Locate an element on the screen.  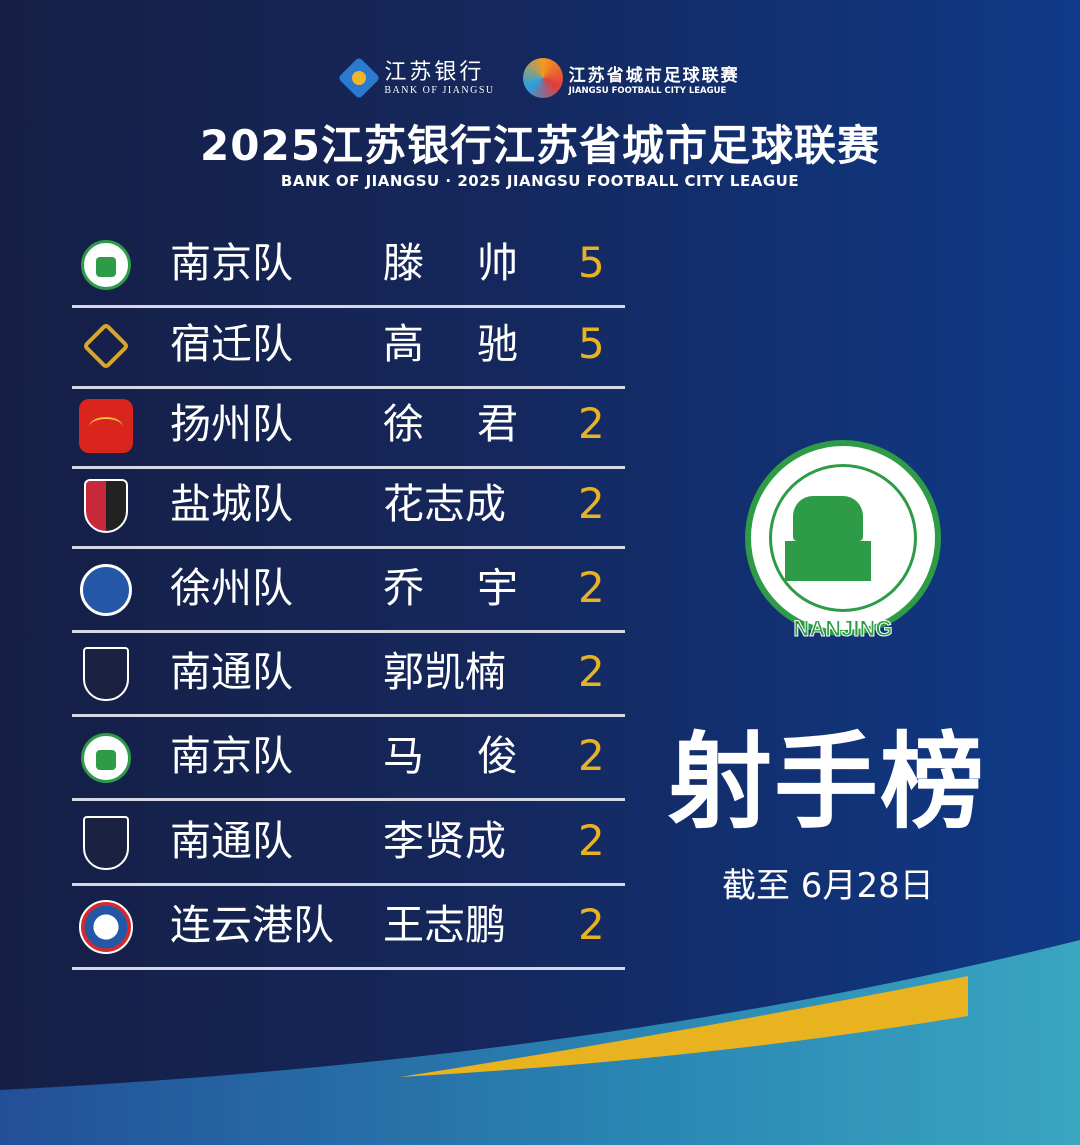
team-logo-yangzhou is located at coordinates (106, 426).